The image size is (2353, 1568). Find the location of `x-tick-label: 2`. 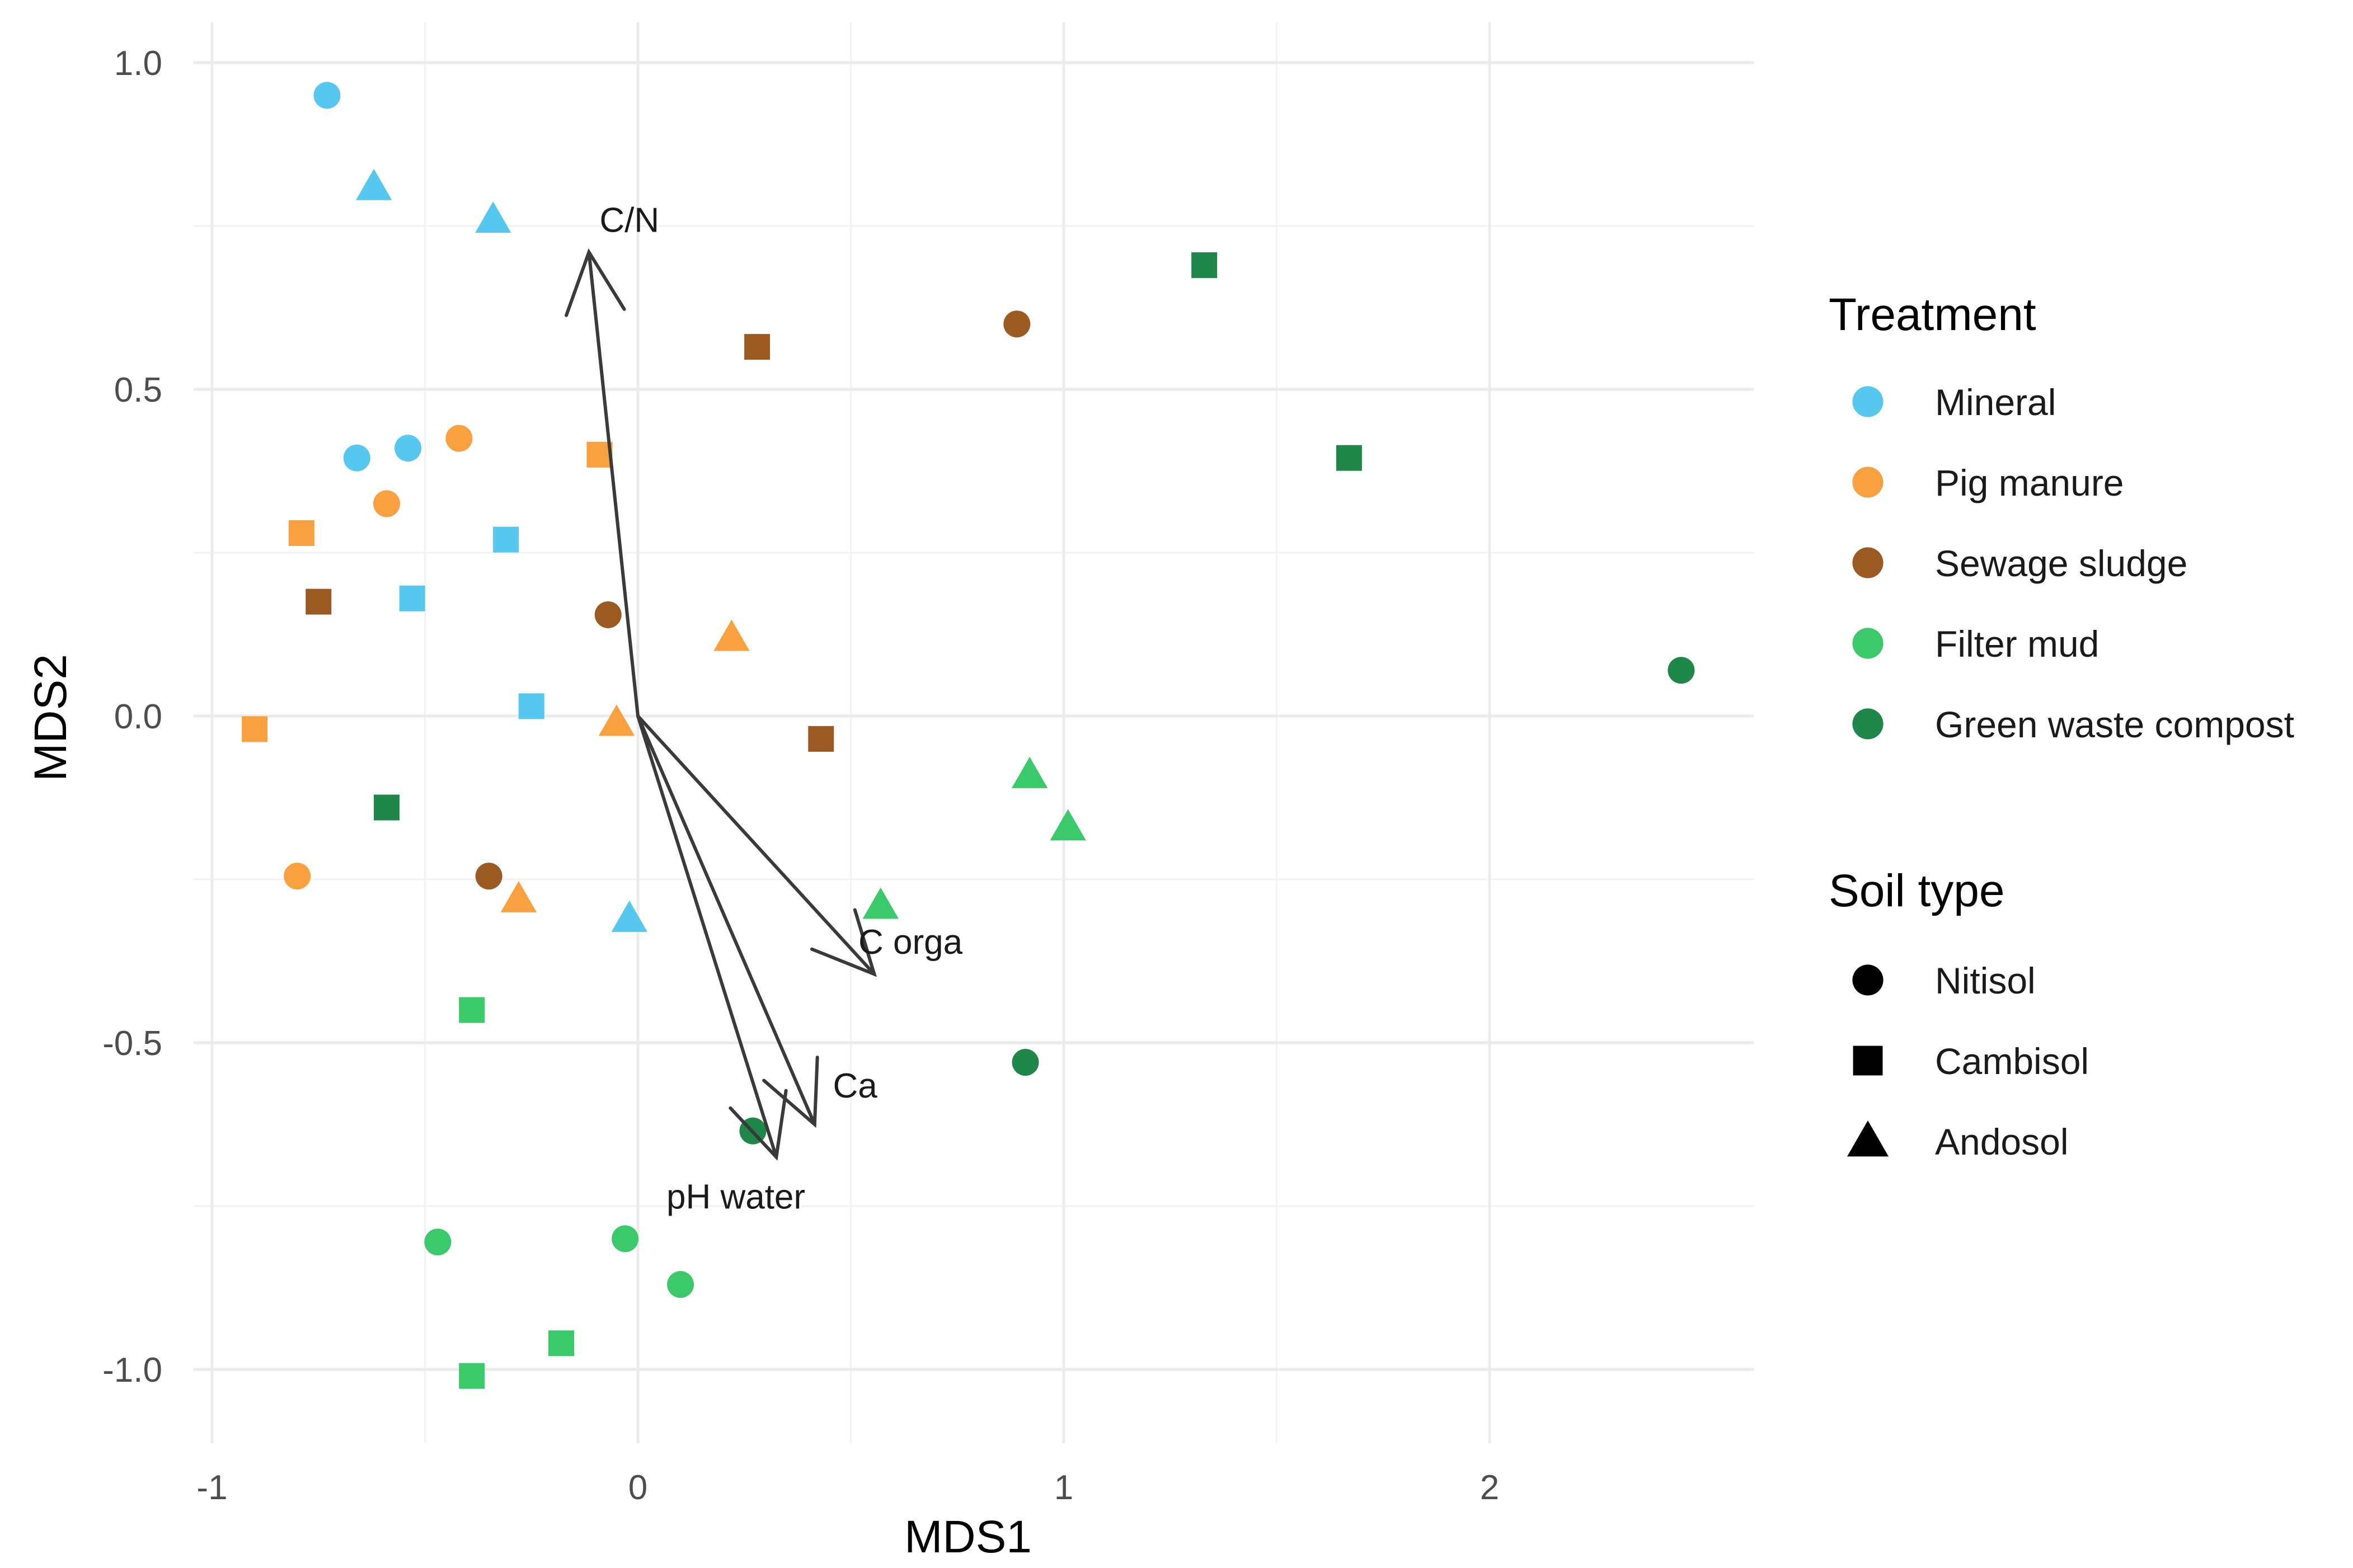

x-tick-label: 2 is located at coordinates (1489, 1488).